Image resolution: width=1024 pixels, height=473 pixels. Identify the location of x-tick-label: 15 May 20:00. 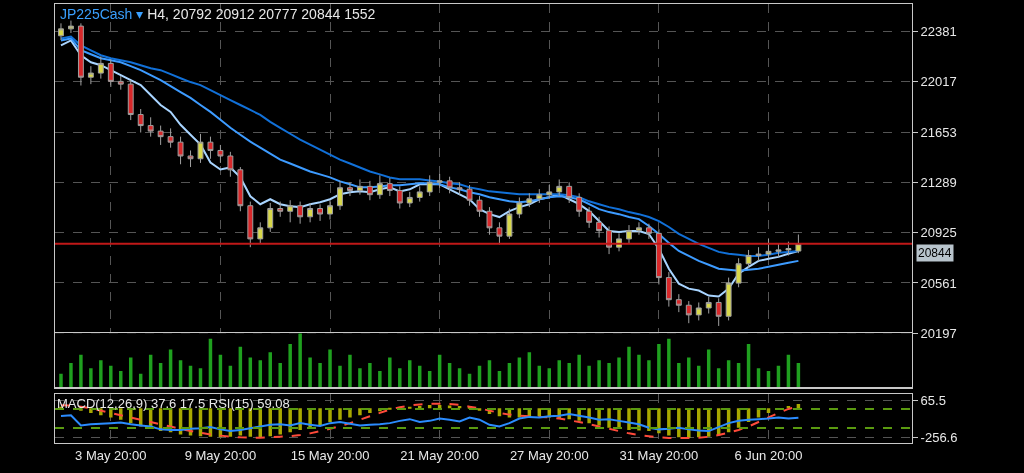
(330, 455).